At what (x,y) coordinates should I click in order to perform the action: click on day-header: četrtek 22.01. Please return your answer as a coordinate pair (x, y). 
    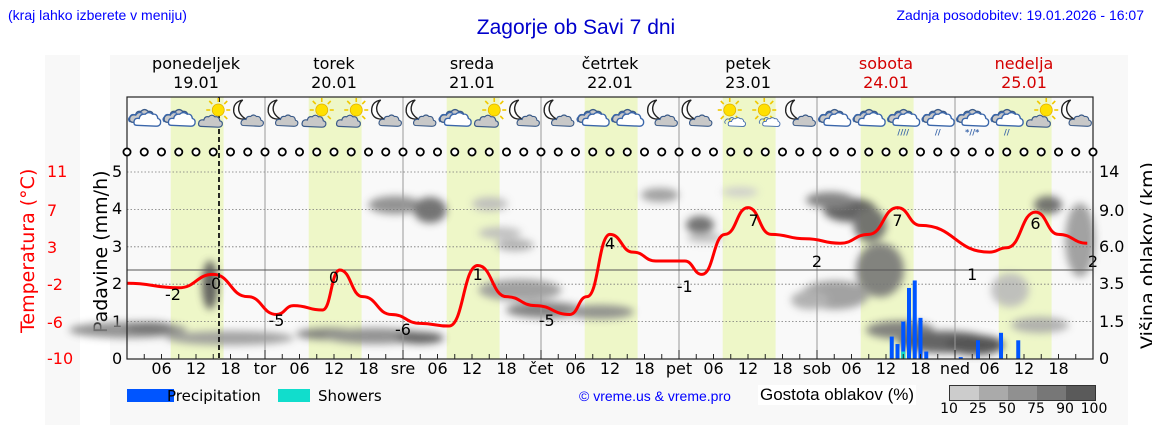
    Looking at the image, I should click on (610, 73).